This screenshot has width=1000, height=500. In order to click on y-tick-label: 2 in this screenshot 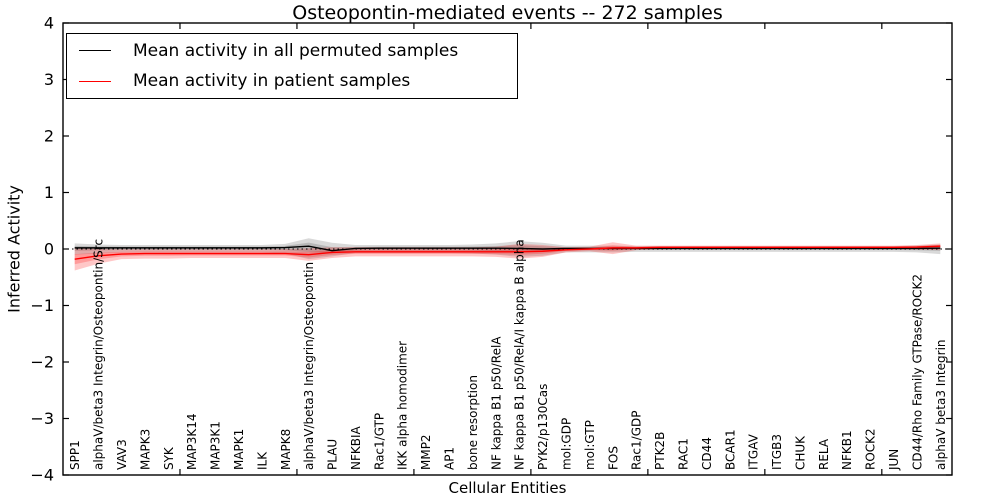, I will do `click(49, 136)`.